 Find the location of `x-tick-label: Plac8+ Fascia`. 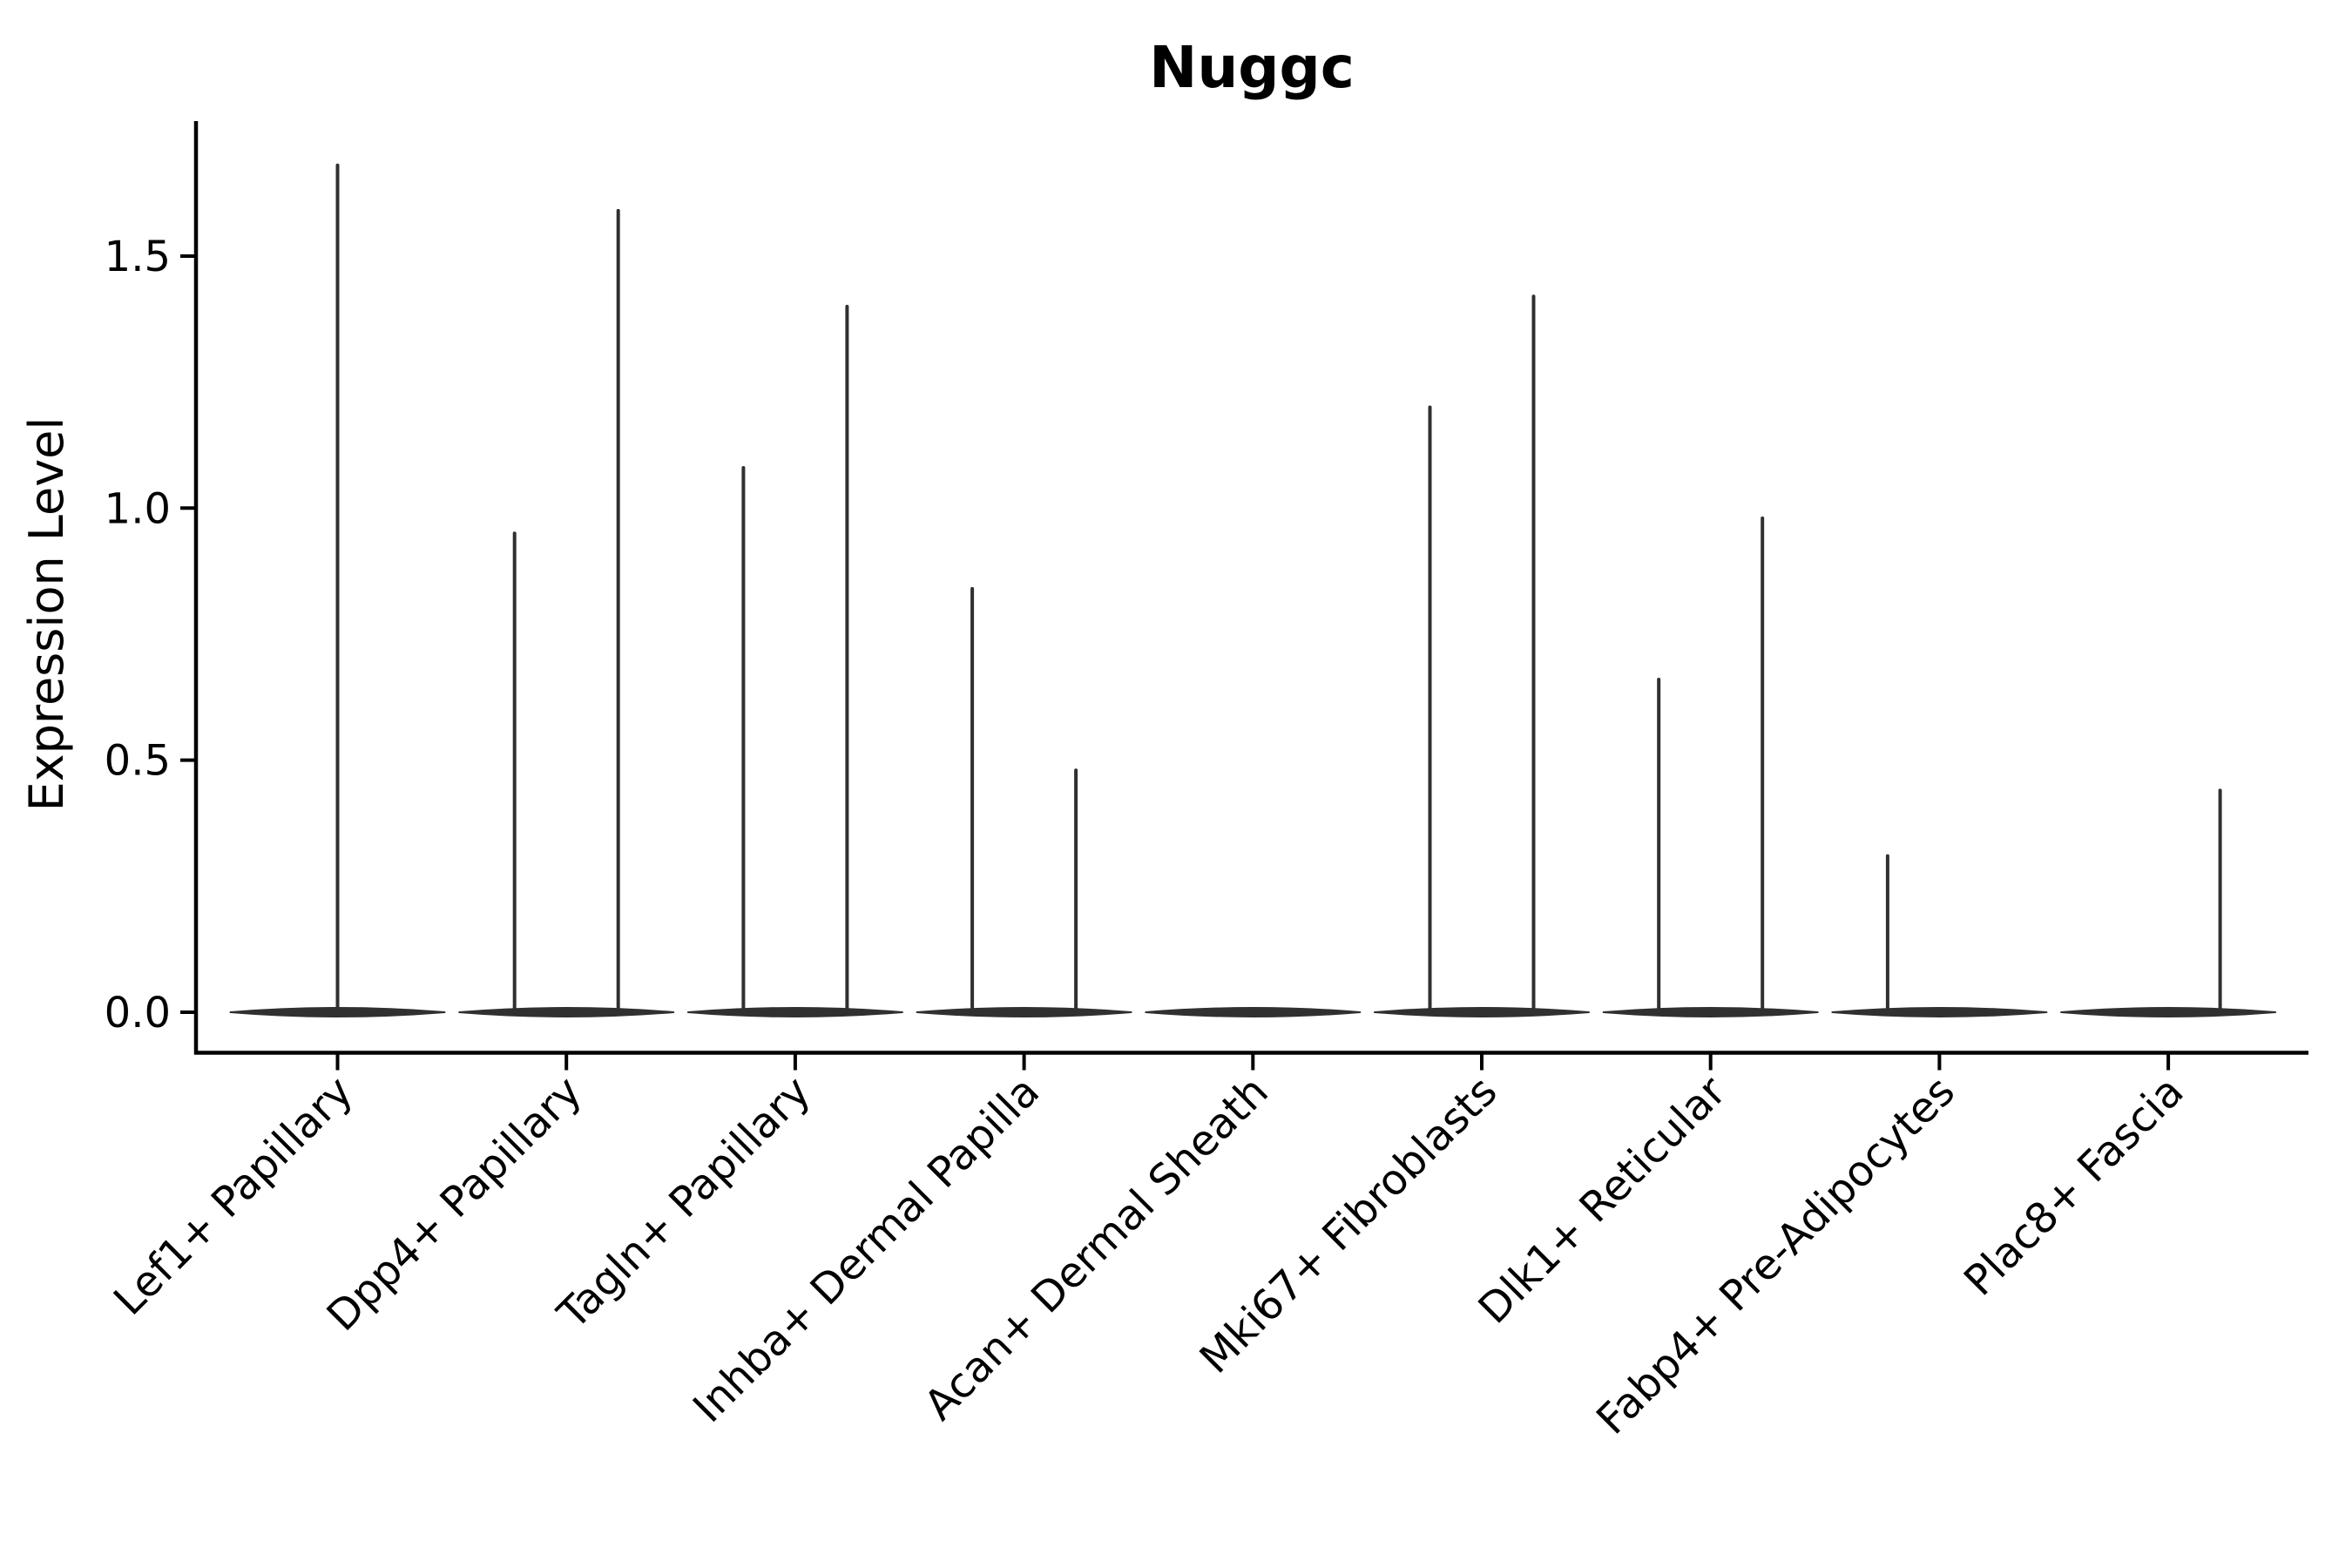

x-tick-label: Plac8+ Fascia is located at coordinates (2074, 1186).